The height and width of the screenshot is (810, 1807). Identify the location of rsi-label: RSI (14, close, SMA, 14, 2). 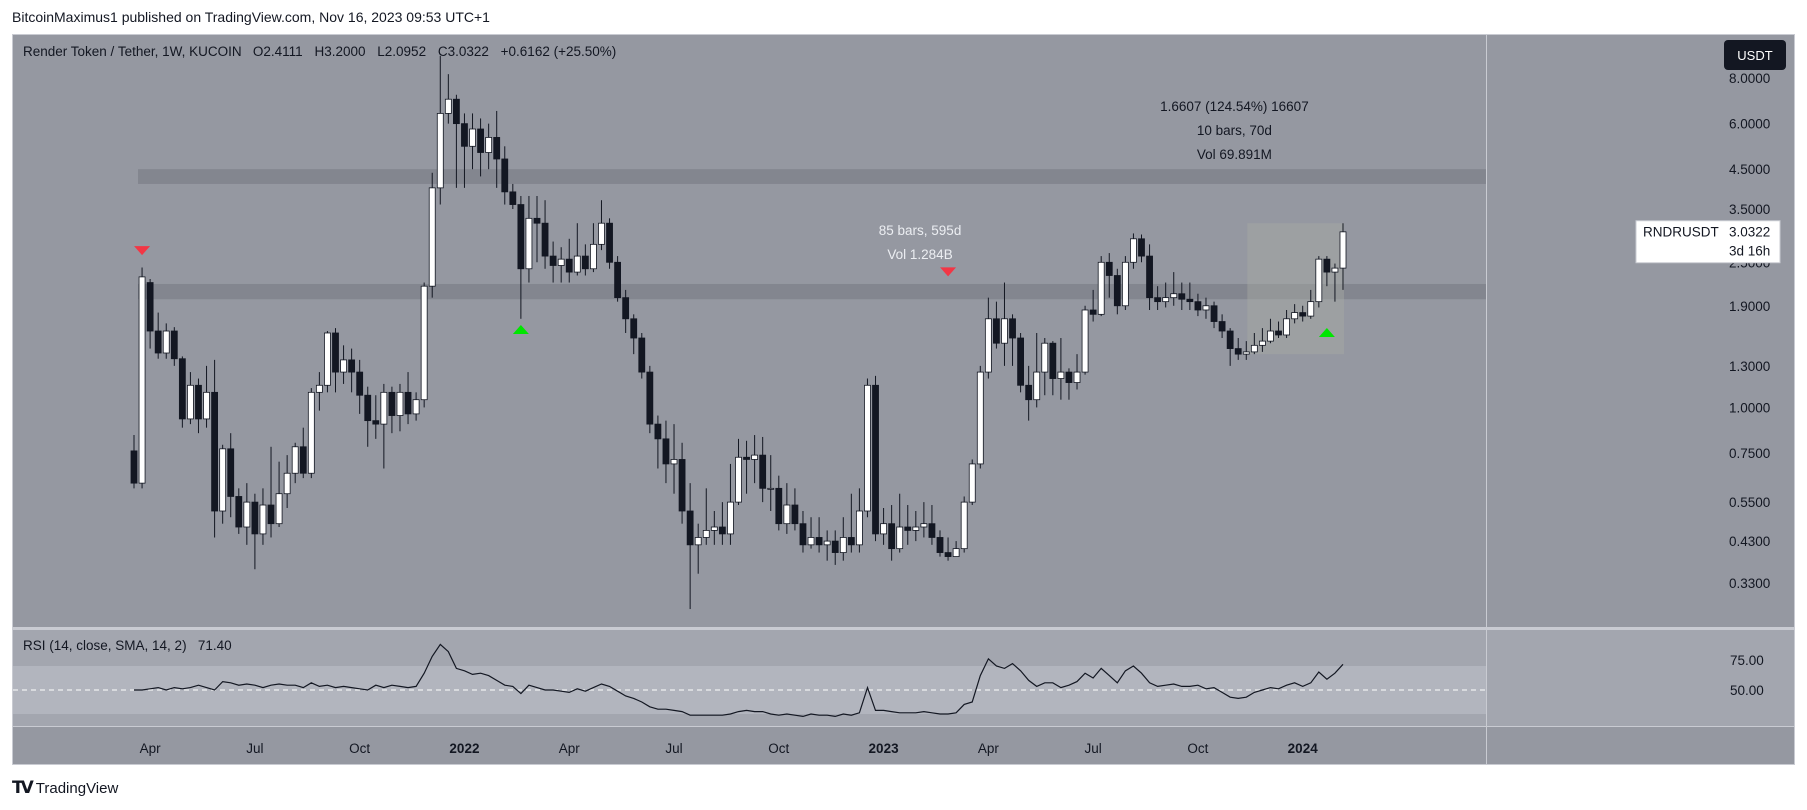
(105, 645).